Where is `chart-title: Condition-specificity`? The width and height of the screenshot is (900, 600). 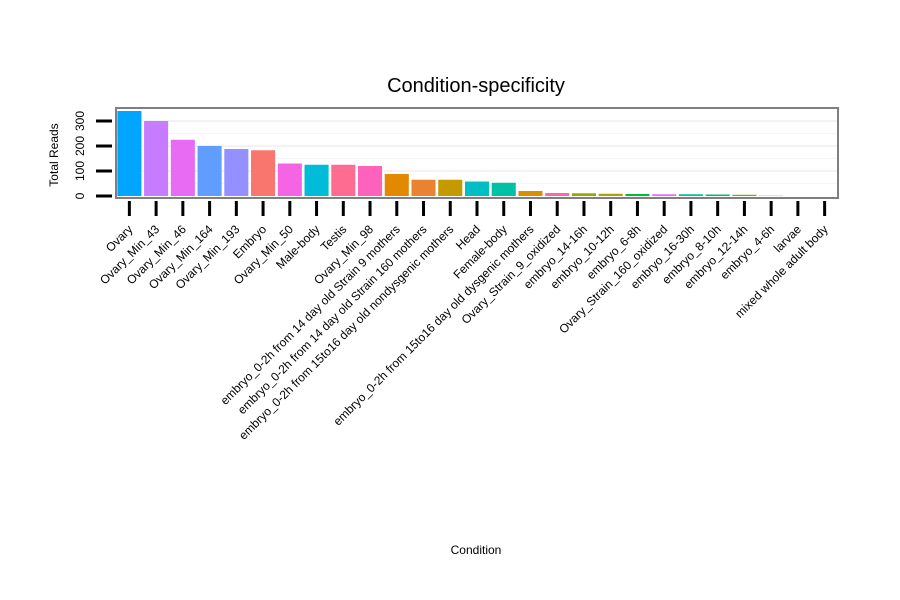
chart-title: Condition-specificity is located at coordinates (476, 86).